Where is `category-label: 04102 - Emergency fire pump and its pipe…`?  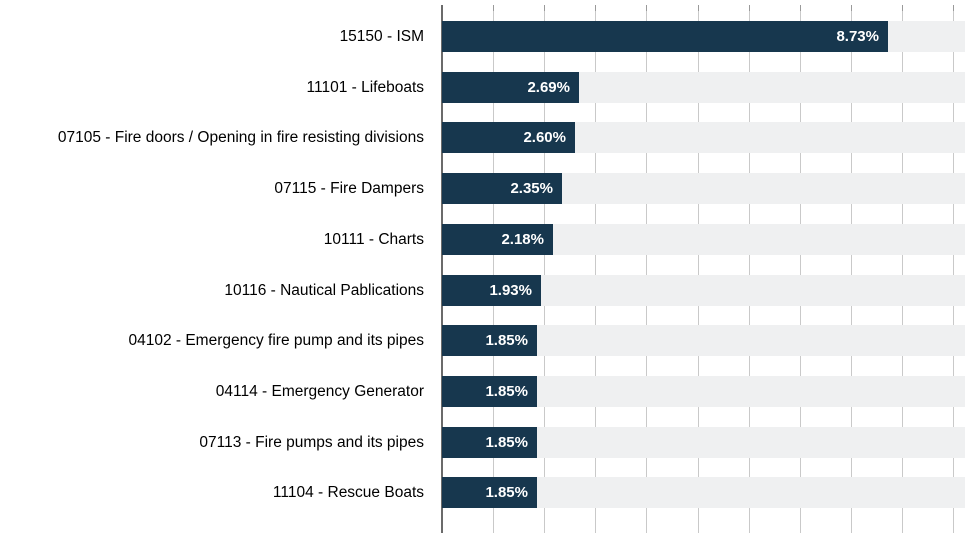 category-label: 04102 - Emergency fire pump and its pipe… is located at coordinates (276, 340).